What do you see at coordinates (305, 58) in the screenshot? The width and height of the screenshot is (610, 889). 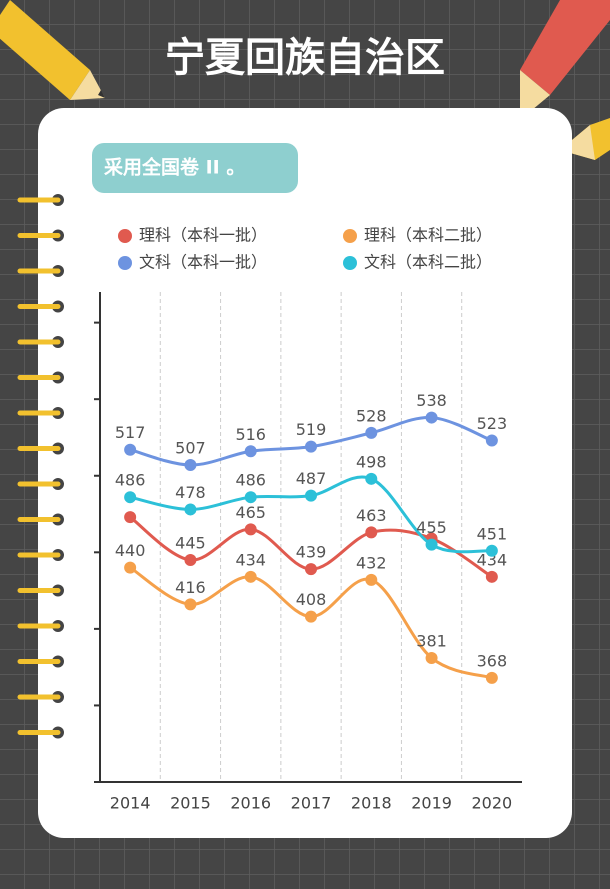 I see `chart-title: 宁夏回族自治区` at bounding box center [305, 58].